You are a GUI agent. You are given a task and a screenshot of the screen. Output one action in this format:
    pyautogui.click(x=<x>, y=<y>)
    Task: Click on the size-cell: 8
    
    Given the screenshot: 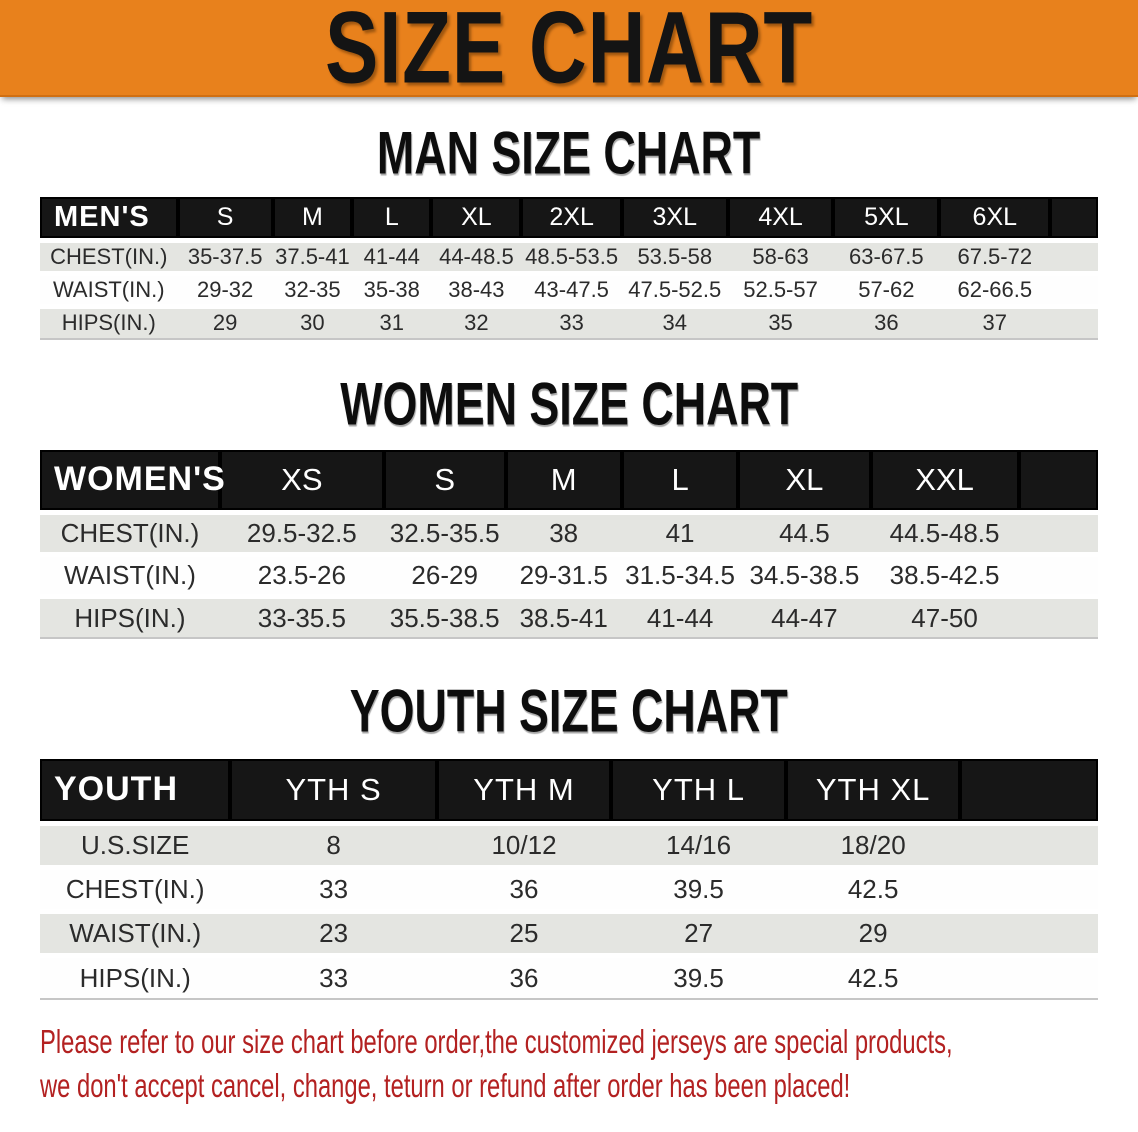 What is the action you would take?
    pyautogui.click(x=333, y=846)
    